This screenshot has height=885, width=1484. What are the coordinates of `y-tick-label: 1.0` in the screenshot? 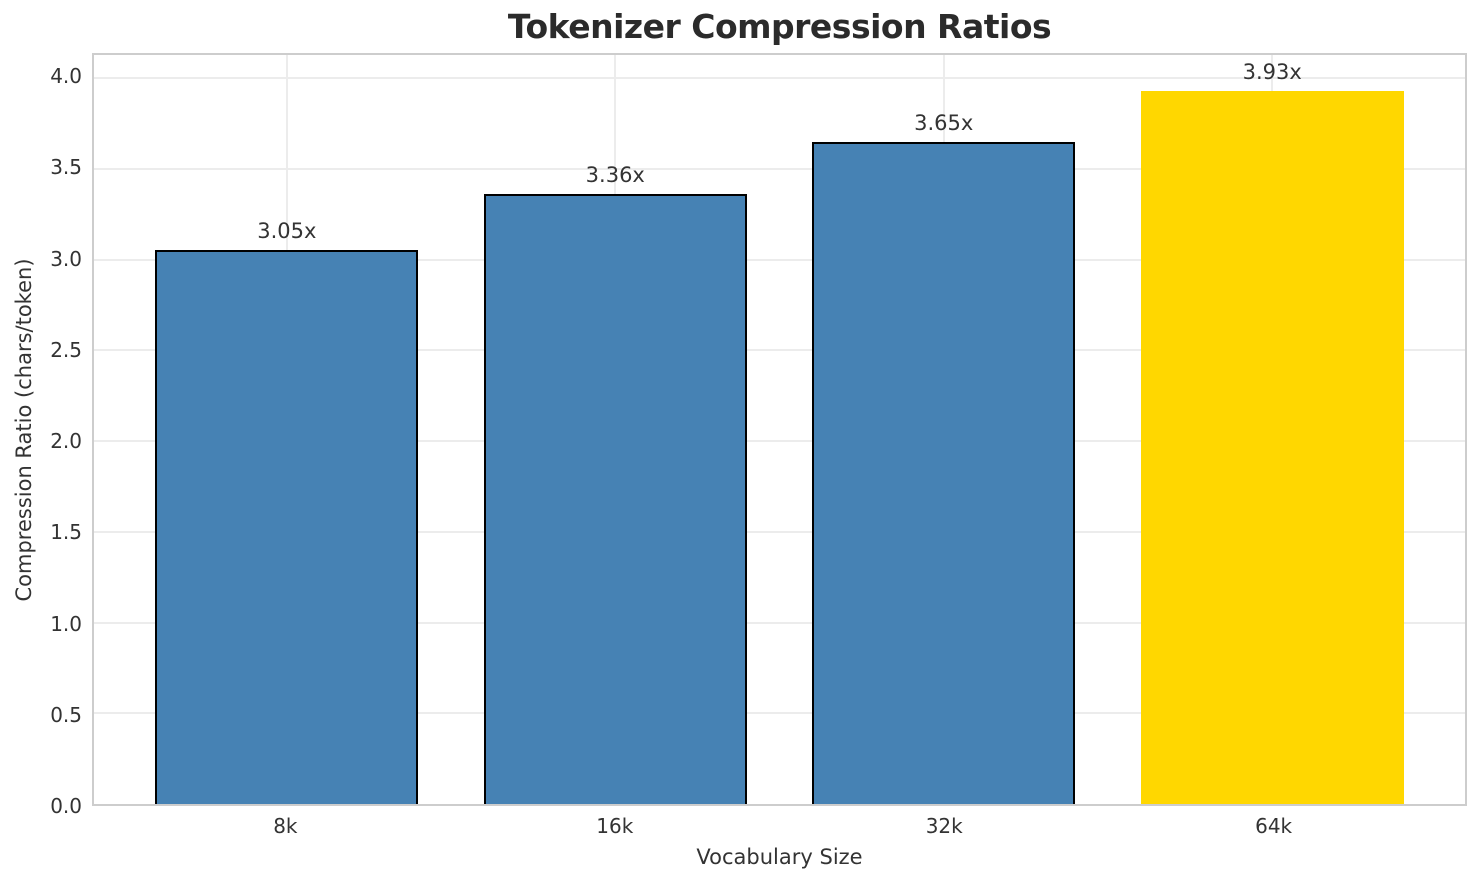 It's located at (66, 623).